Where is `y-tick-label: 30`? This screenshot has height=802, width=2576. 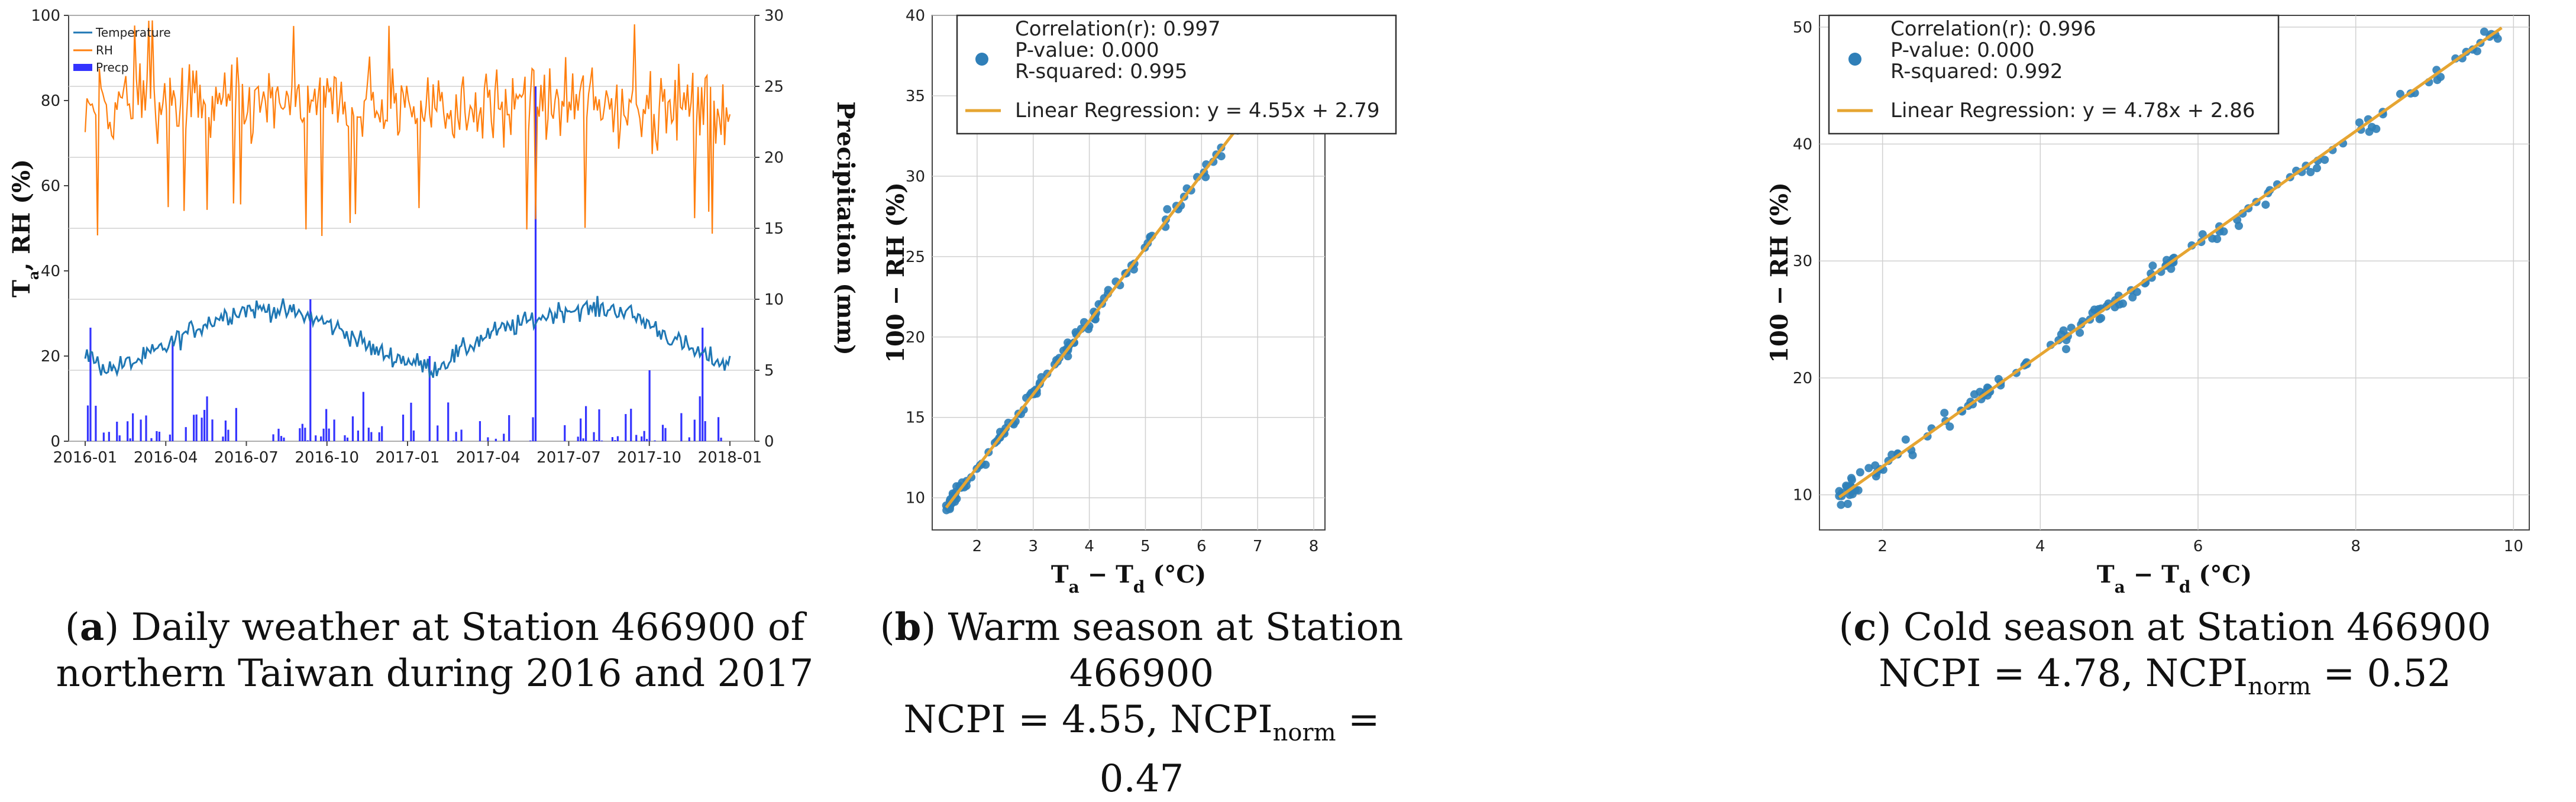 y-tick-label: 30 is located at coordinates (915, 177).